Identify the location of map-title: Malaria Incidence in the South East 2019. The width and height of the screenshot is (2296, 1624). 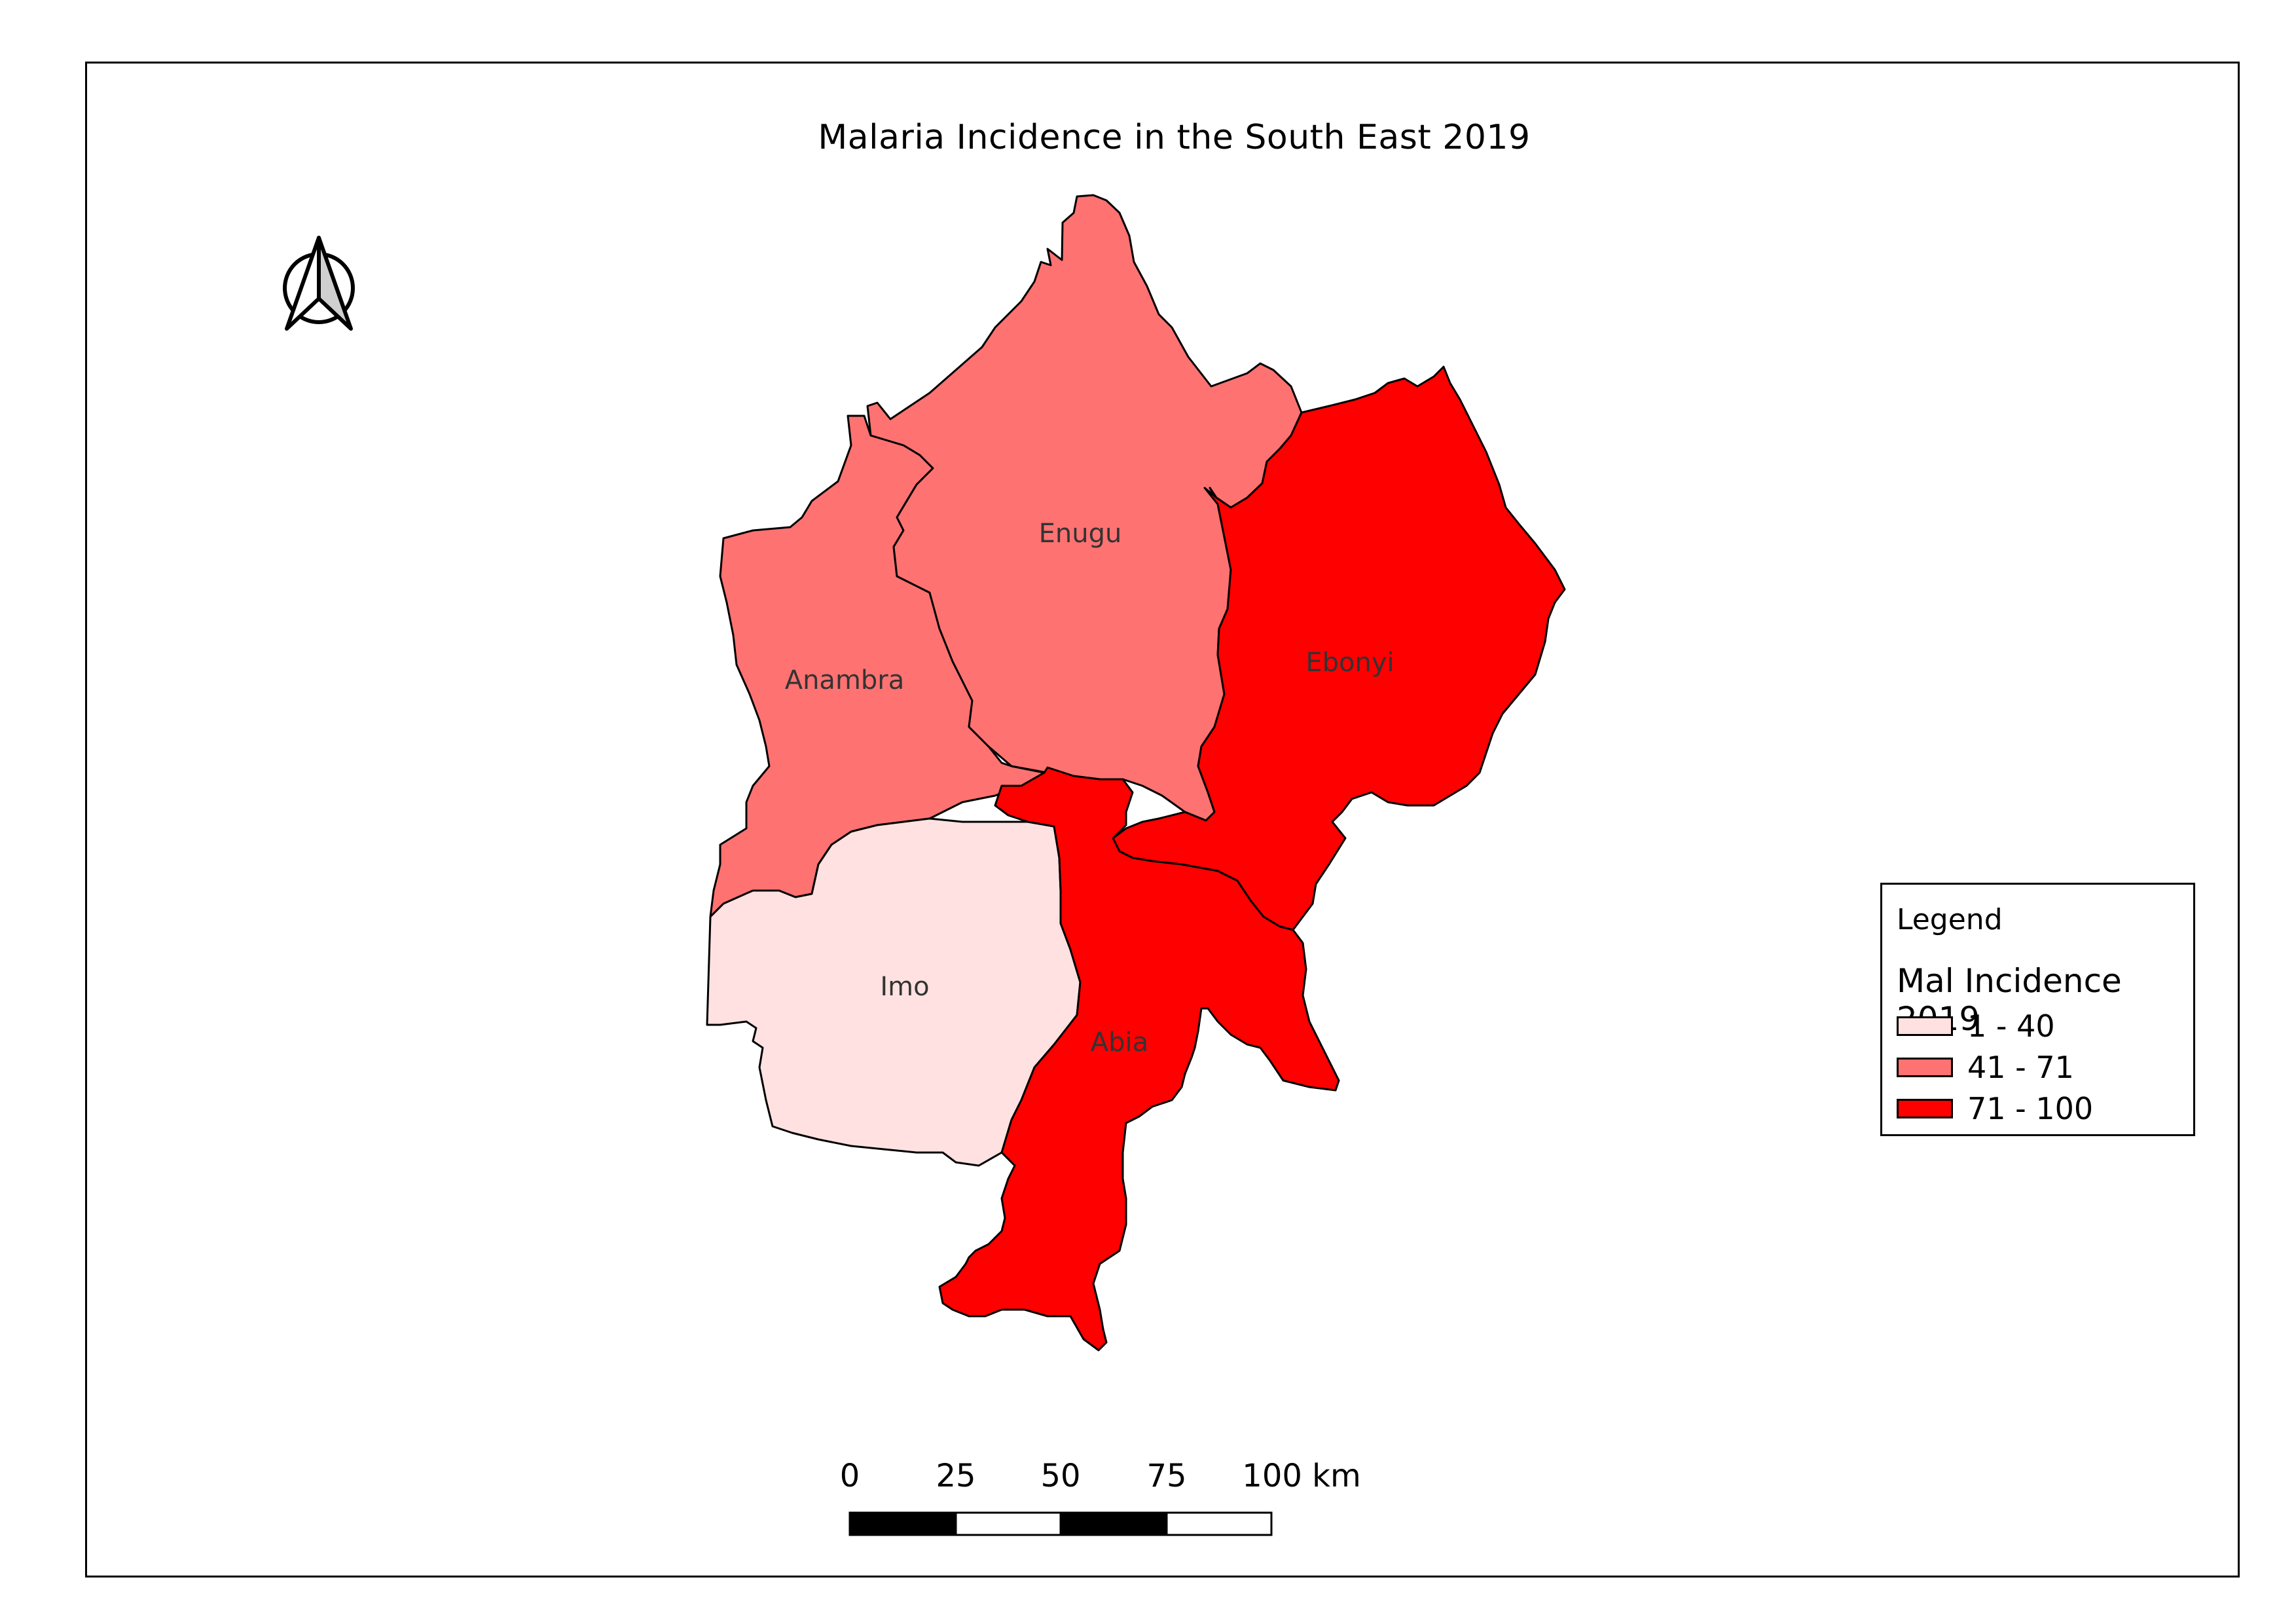
(1174, 137).